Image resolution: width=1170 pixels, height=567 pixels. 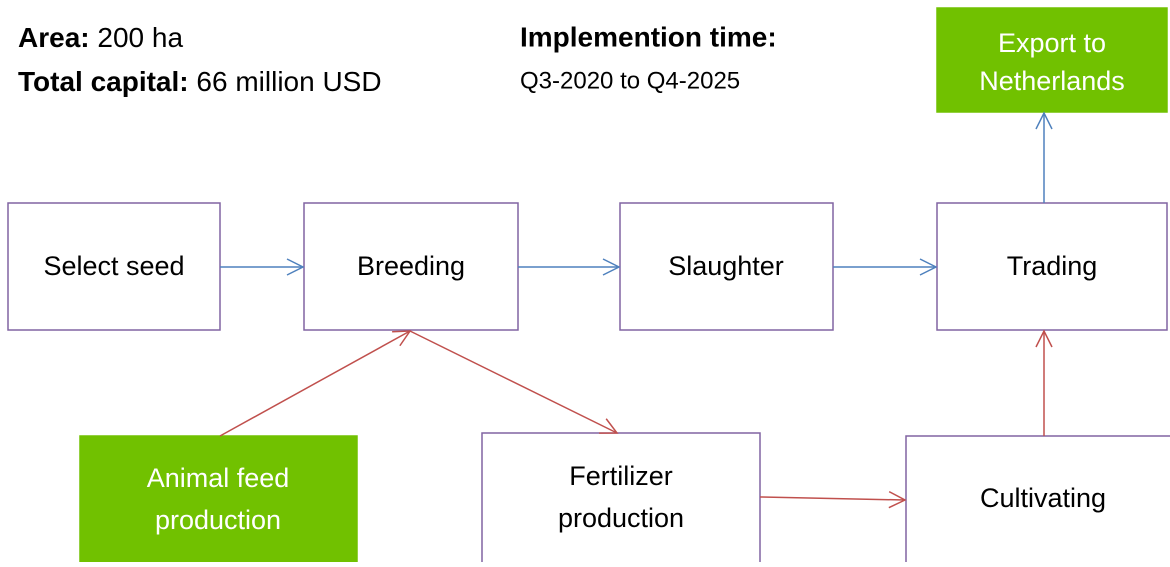 I want to click on node-label: Select seed, so click(x=113, y=266).